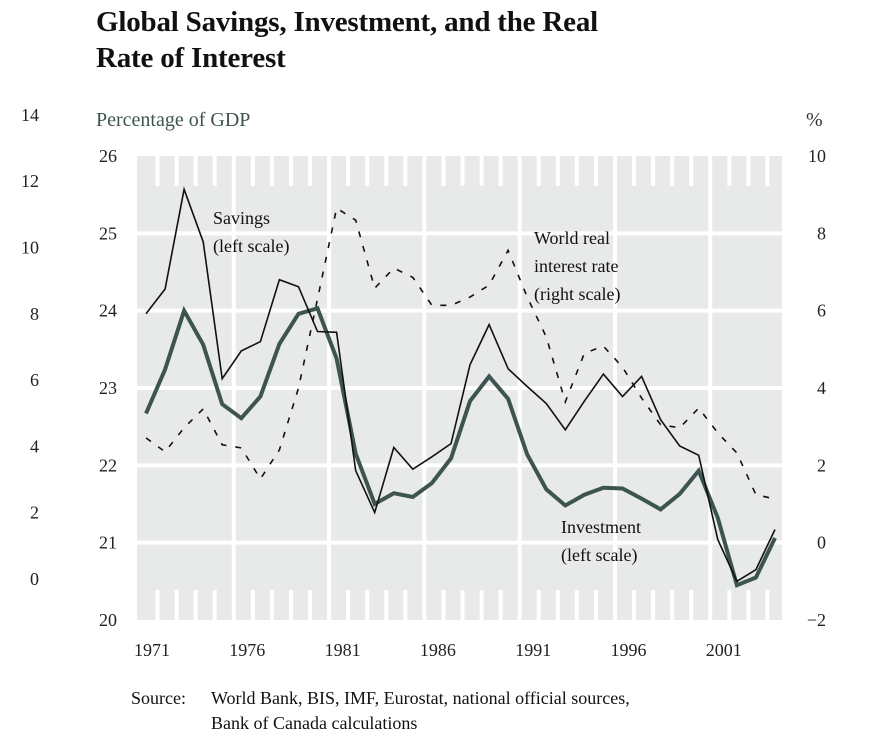 This screenshot has height=751, width=891. I want to click on right-axis-tick-label: 4, so click(821, 388).